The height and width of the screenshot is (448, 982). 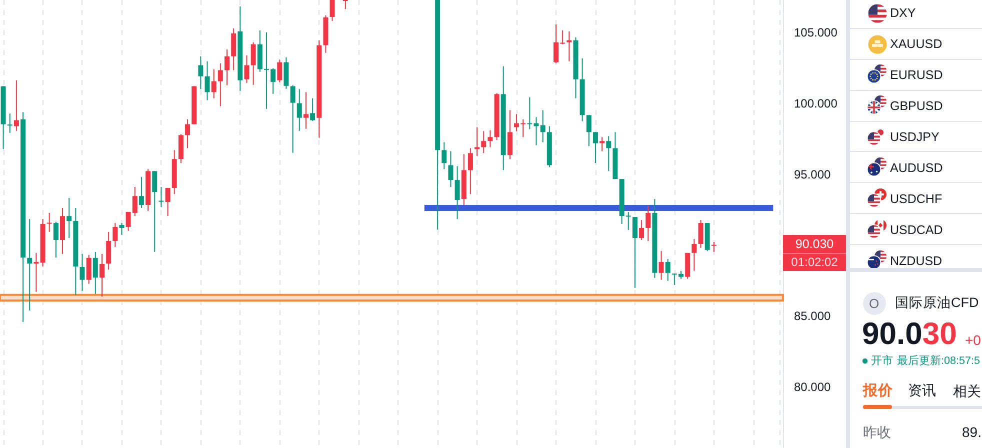 What do you see at coordinates (916, 260) in the screenshot?
I see `text: NZDUSD` at bounding box center [916, 260].